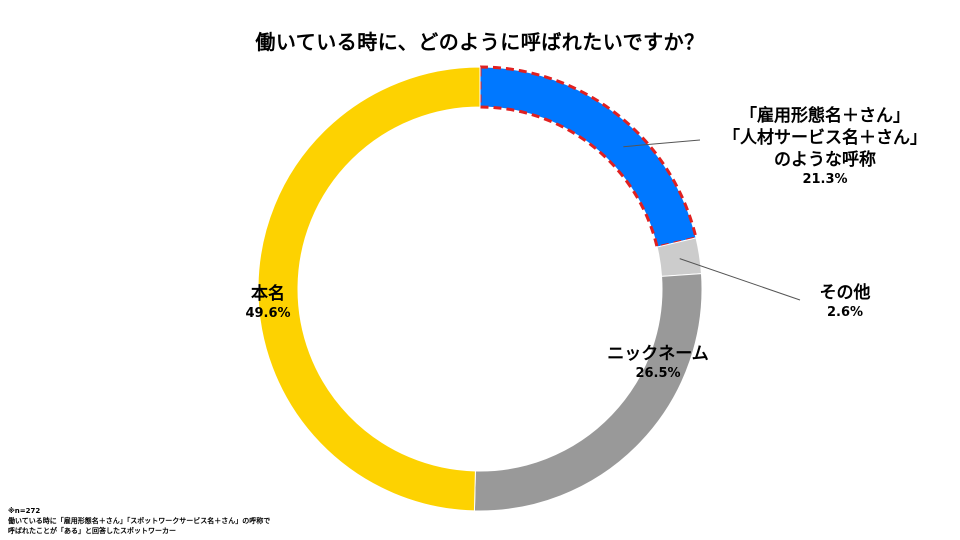  What do you see at coordinates (588, 392) in the screenshot?
I see `slice-nickname` at bounding box center [588, 392].